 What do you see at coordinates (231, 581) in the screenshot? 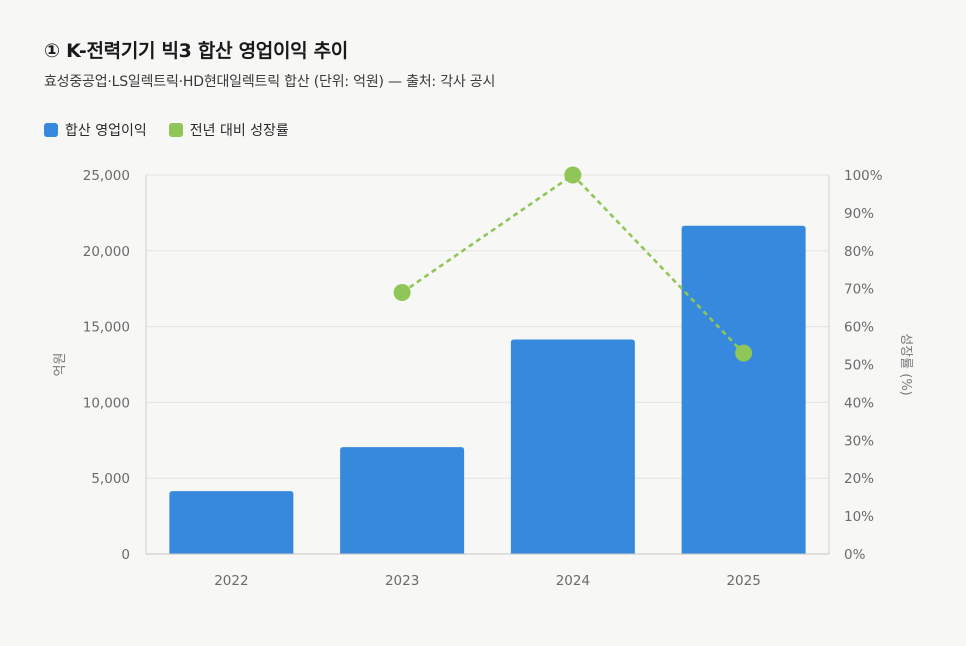
I see `x-tick-label: 2022` at bounding box center [231, 581].